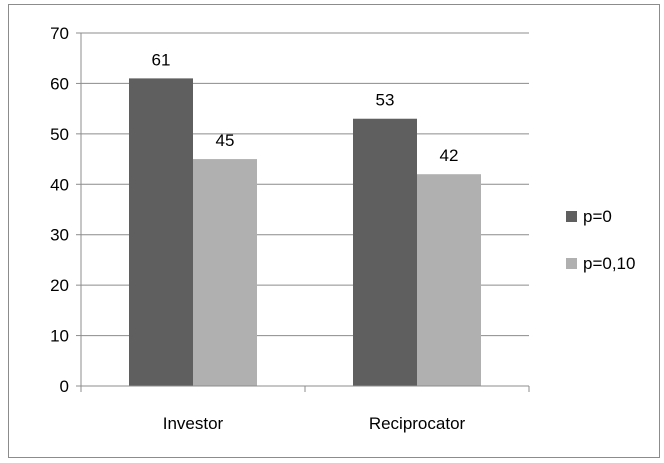 The height and width of the screenshot is (463, 664). Describe the element at coordinates (59, 184) in the screenshot. I see `y-tick-label: 40` at that location.